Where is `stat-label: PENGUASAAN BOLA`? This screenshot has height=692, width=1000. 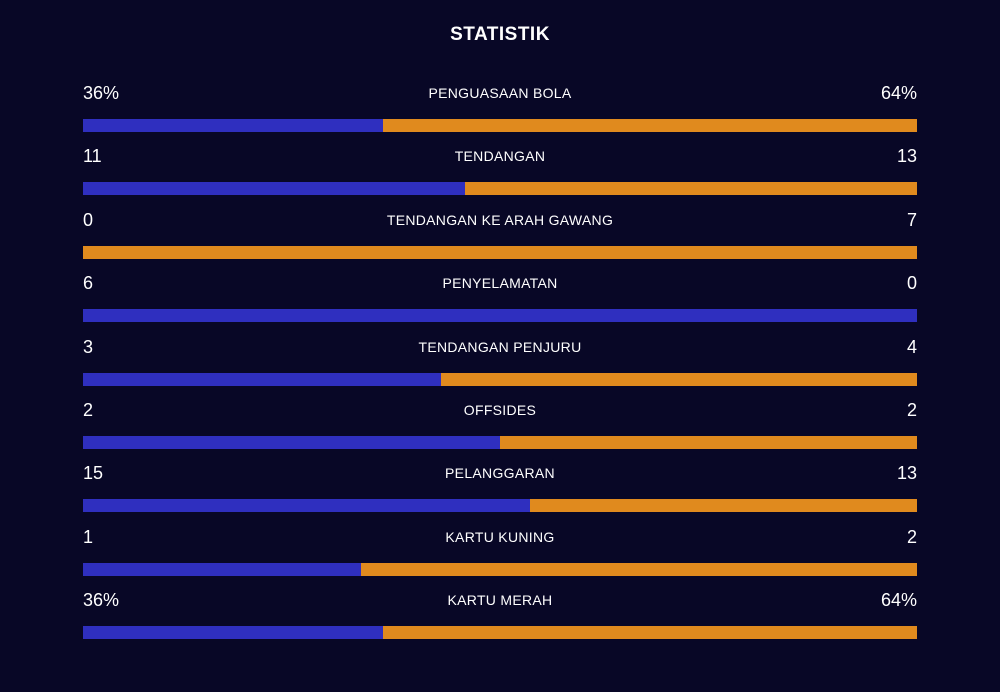
stat-label: PENGUASAAN BOLA is located at coordinates (500, 93).